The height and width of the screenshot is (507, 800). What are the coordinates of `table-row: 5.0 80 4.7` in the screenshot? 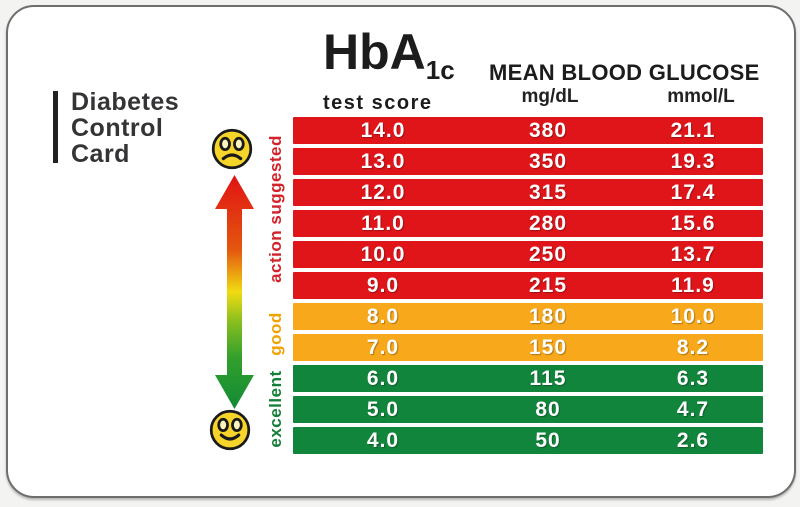 It's located at (528, 409).